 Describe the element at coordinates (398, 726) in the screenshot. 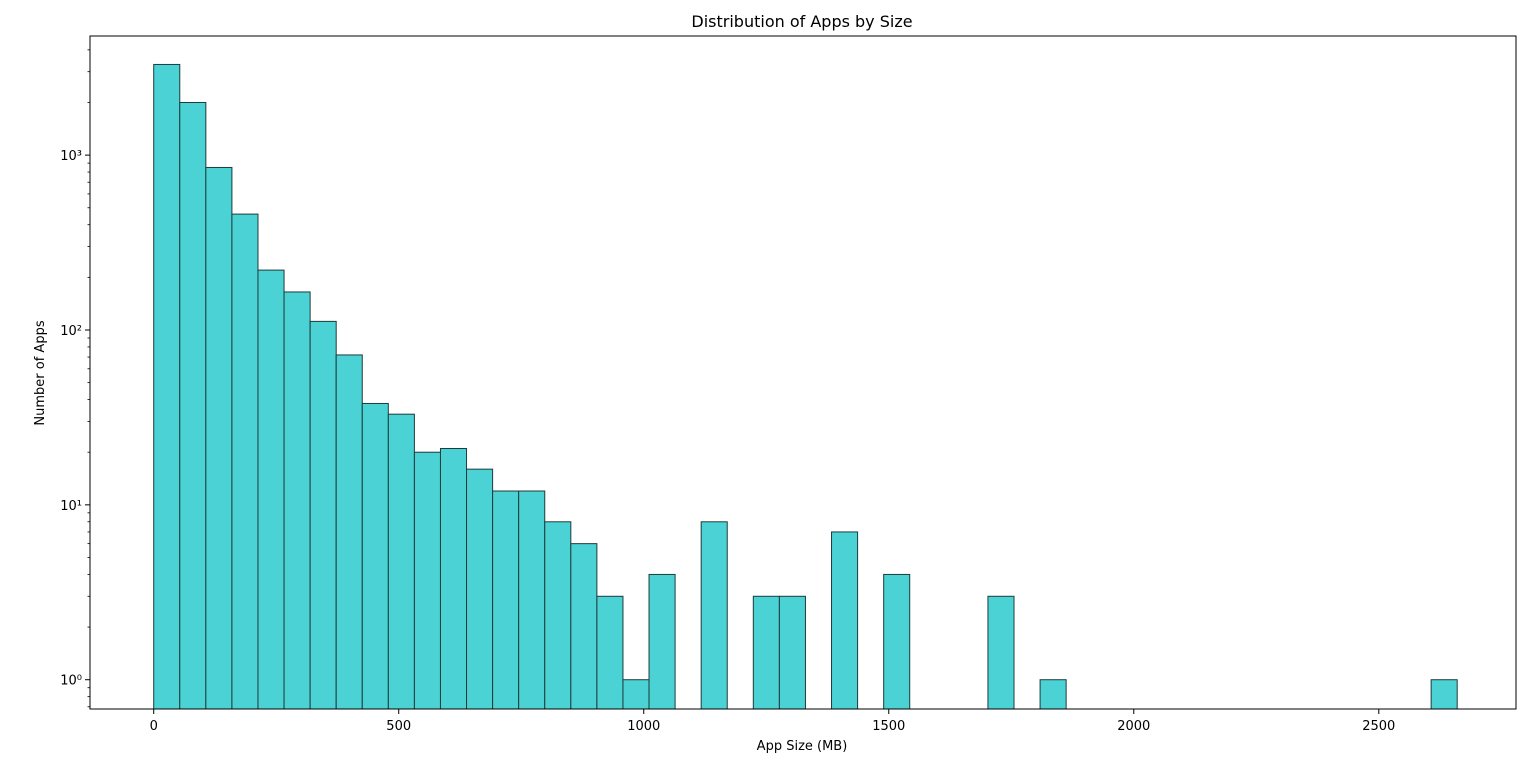

I see `x-tick-label: 500` at that location.